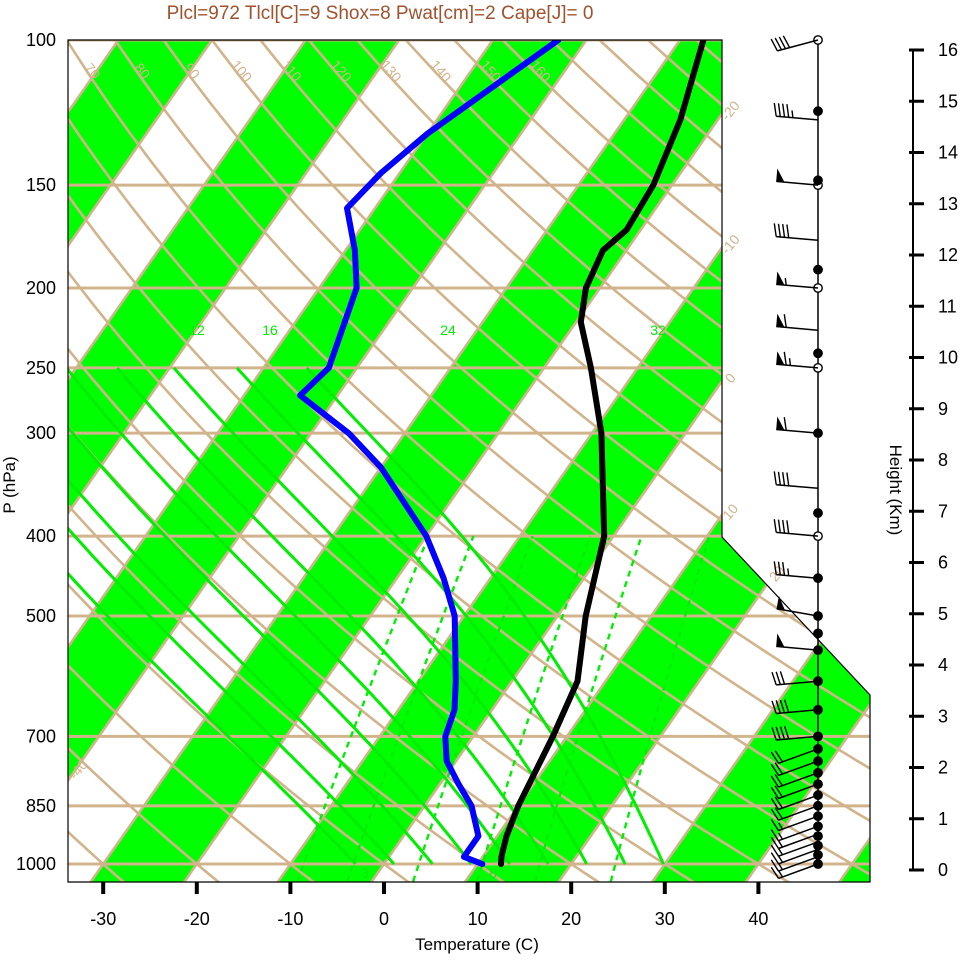 This screenshot has height=962, width=961. I want to click on pressure-tick-label: 850, so click(41, 806).